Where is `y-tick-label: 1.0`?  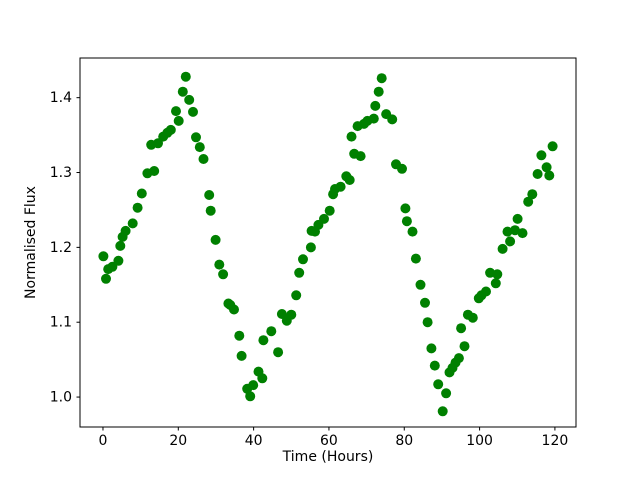 y-tick-label: 1.0 is located at coordinates (61, 398).